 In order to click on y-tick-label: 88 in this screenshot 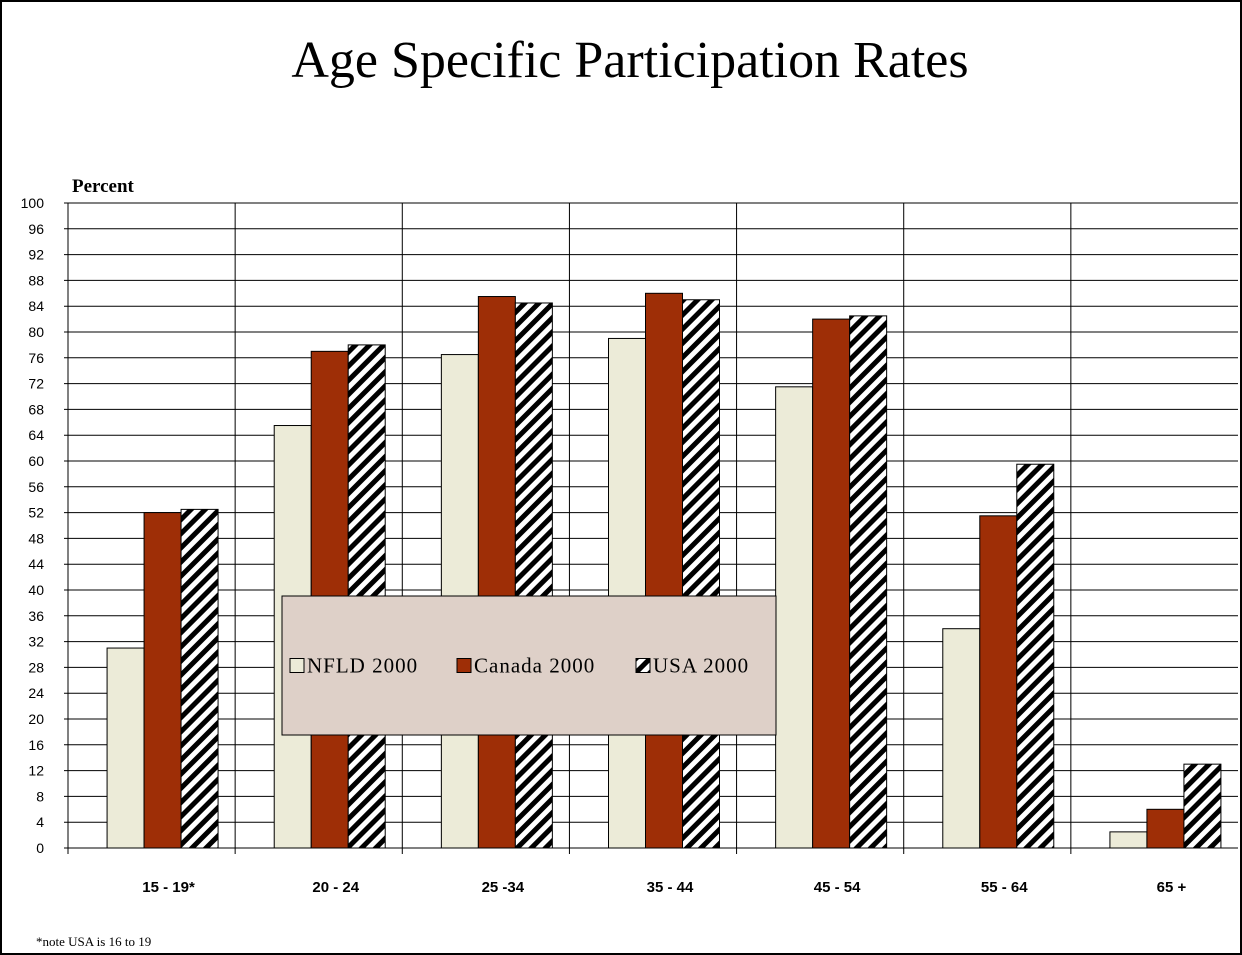, I will do `click(36, 280)`.